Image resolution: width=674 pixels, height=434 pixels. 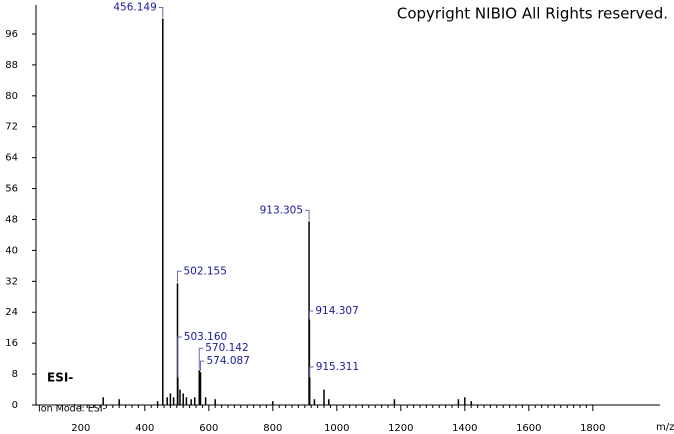 What do you see at coordinates (11, 65) in the screenshot?
I see `y-tick-label: 88` at bounding box center [11, 65].